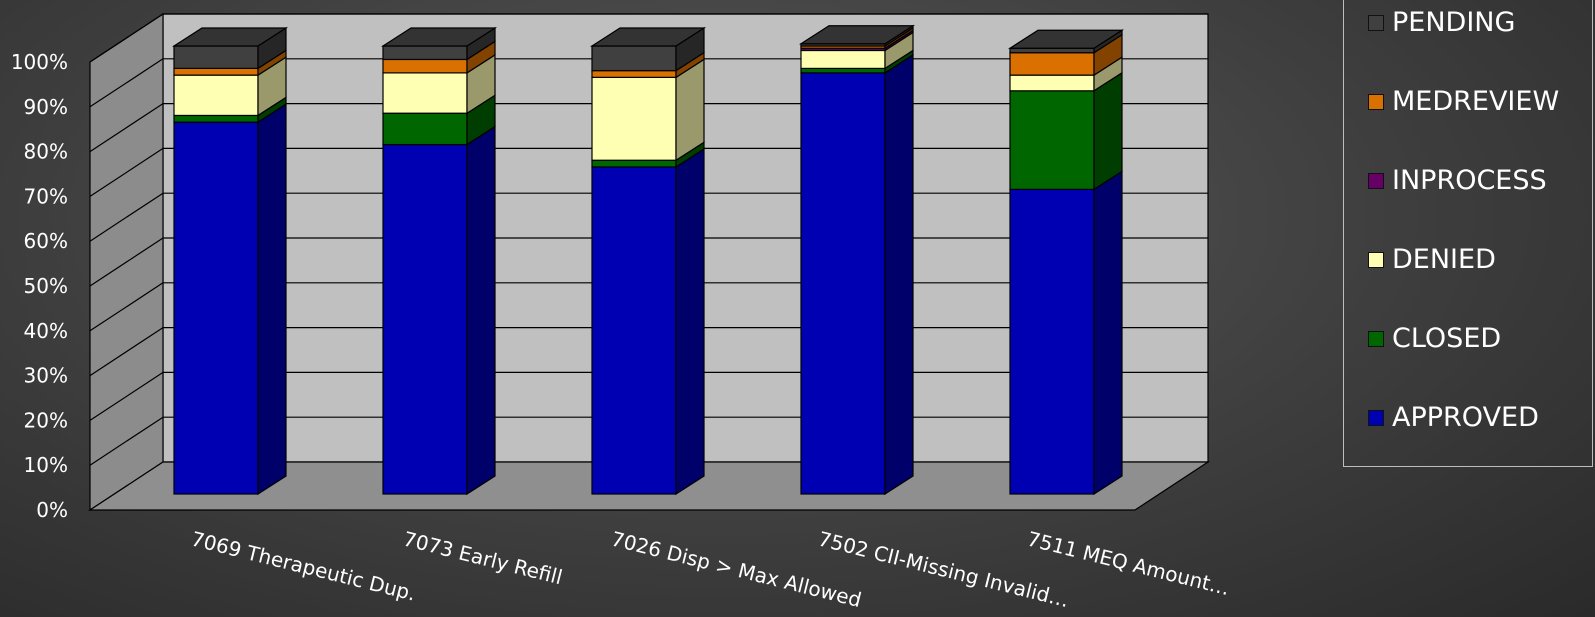 The height and width of the screenshot is (617, 1595). I want to click on y-tick-label: 40%, so click(46, 331).